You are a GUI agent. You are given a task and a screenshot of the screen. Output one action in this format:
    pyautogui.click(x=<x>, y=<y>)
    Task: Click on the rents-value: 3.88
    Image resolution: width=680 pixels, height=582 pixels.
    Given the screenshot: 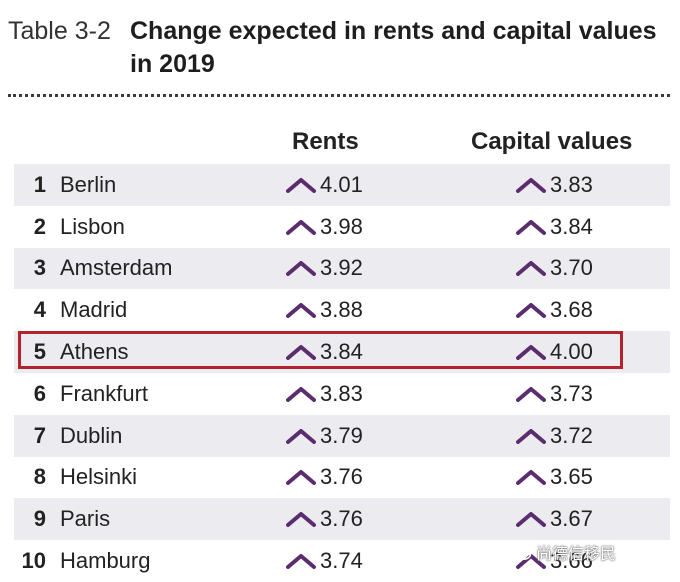 What is the action you would take?
    pyautogui.click(x=324, y=310)
    